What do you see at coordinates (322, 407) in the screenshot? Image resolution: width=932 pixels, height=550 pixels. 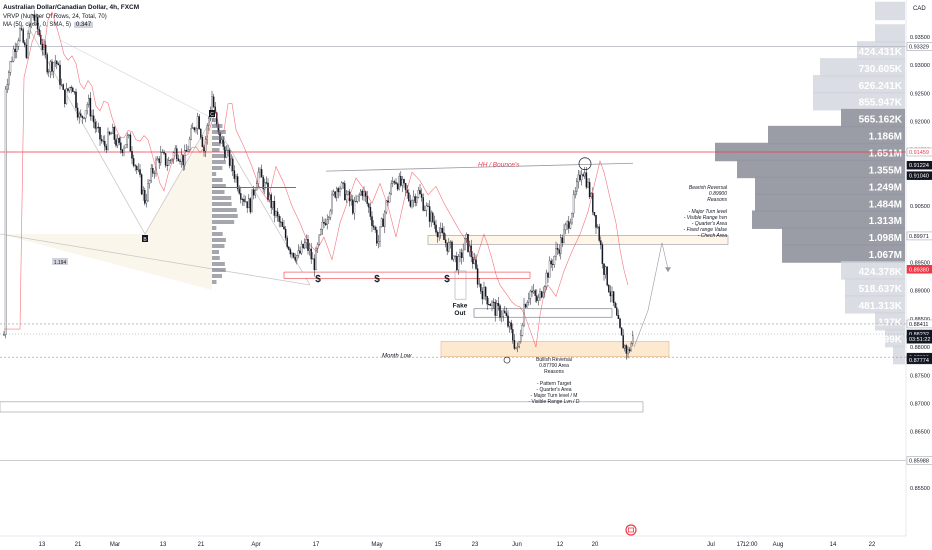 I see `lower-zone` at bounding box center [322, 407].